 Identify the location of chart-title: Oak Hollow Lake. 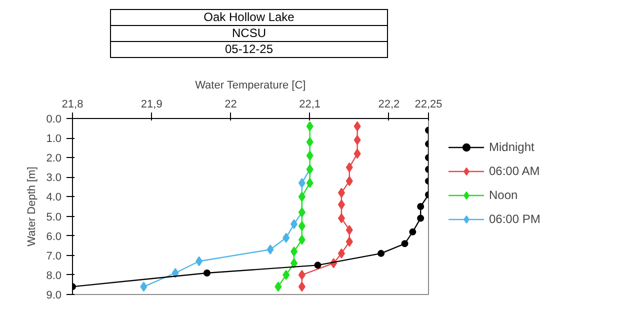
(249, 17).